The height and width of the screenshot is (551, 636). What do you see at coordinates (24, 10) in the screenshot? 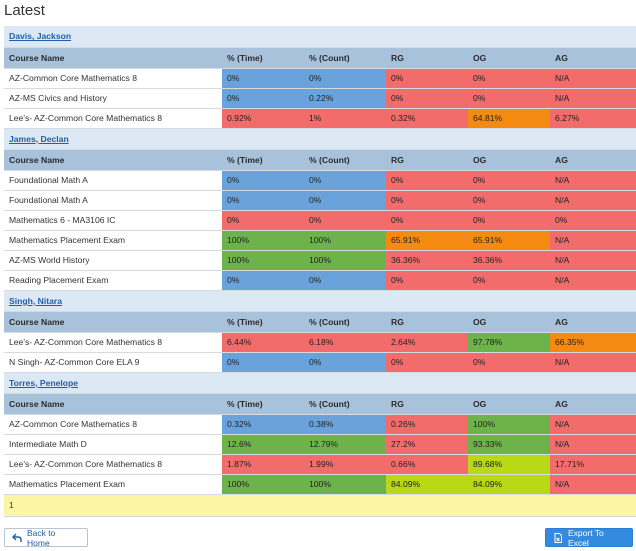
I see `page-title: Latest` at bounding box center [24, 10].